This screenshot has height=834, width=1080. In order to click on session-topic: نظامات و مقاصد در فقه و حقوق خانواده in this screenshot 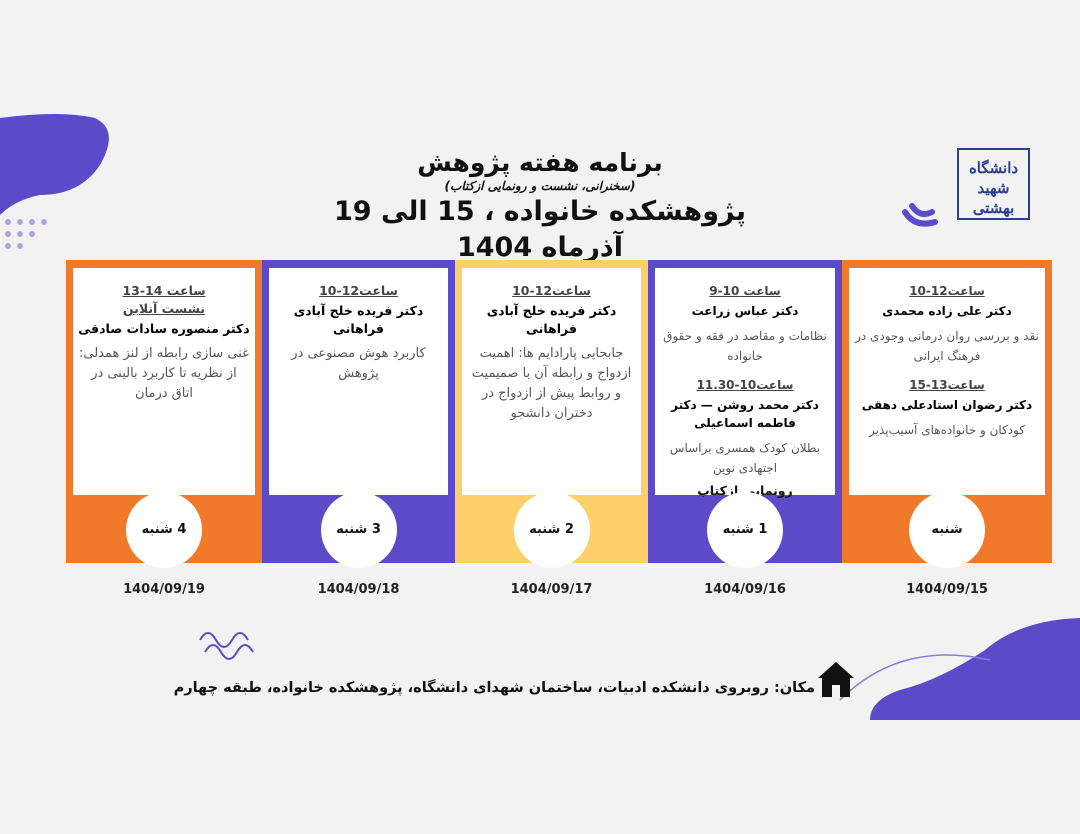, I will do `click(745, 346)`.